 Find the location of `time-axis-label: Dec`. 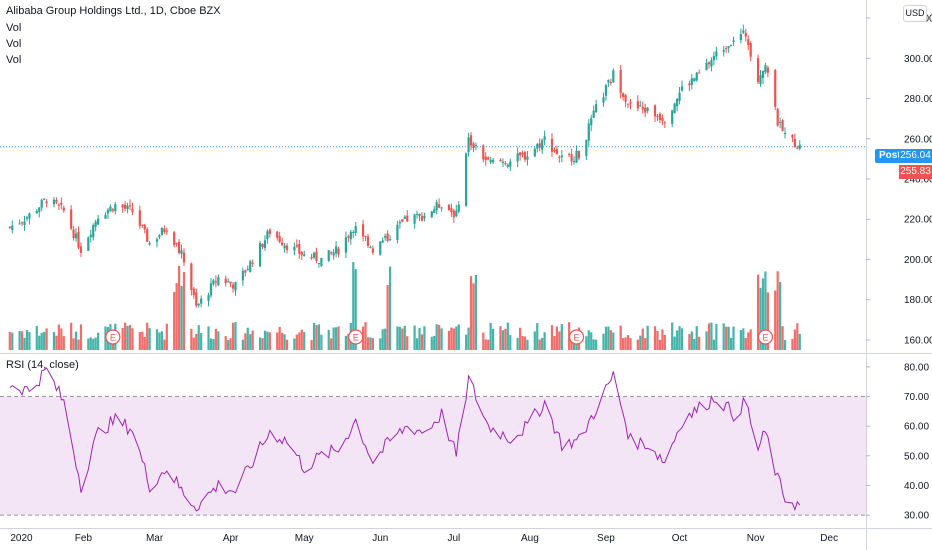

time-axis-label: Dec is located at coordinates (829, 538).